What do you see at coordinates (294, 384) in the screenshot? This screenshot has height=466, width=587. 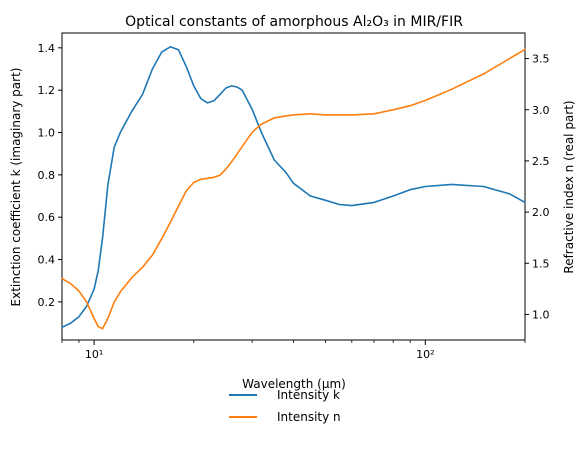 I see `x-axis-label: Wavelength (μm)` at bounding box center [294, 384].